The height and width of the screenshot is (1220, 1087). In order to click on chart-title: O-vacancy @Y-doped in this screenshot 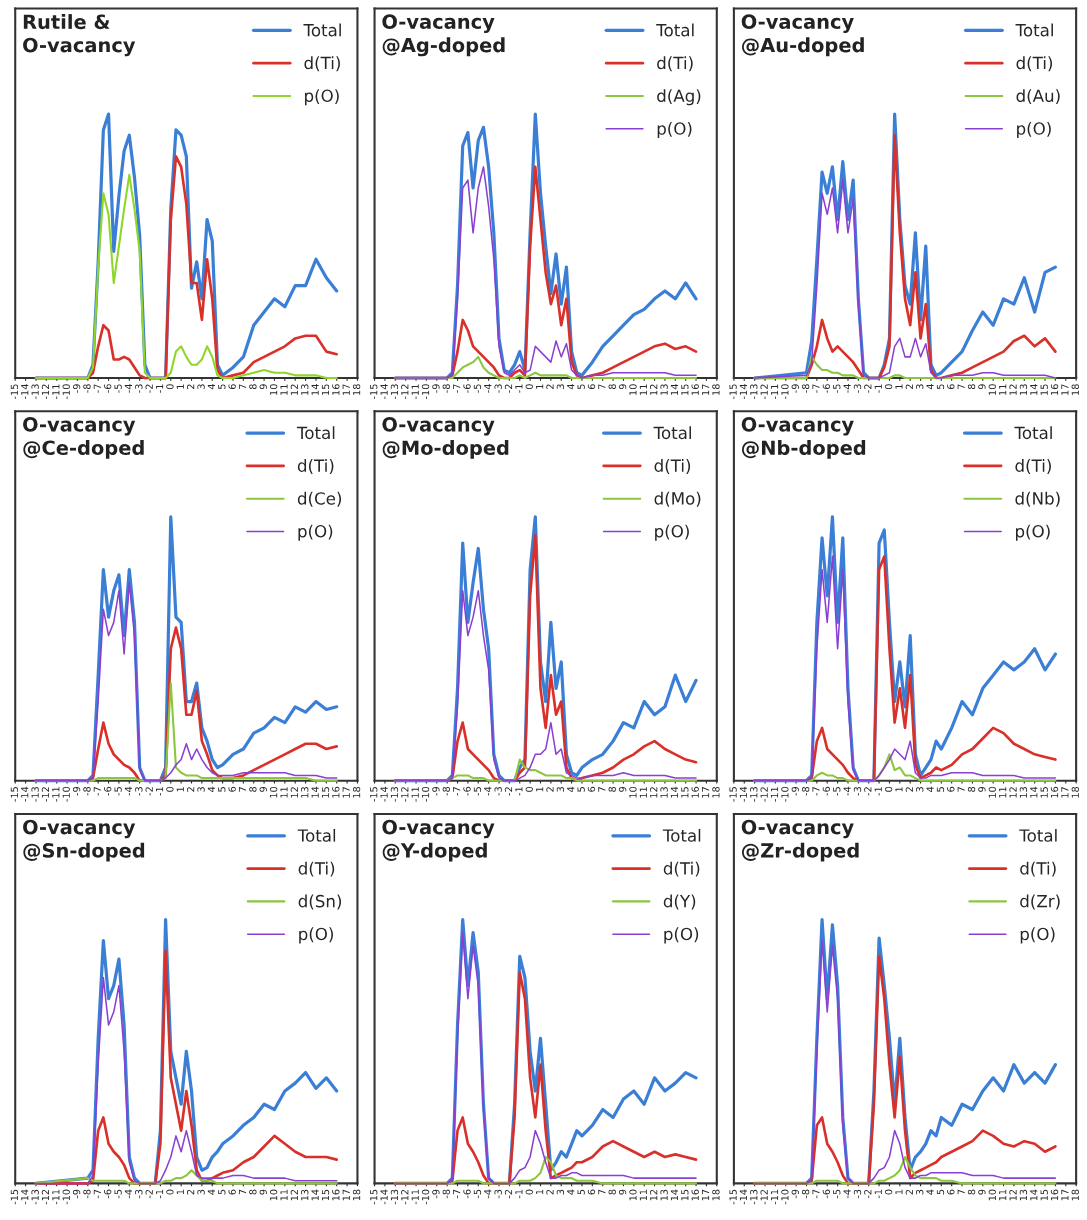, I will do `click(438, 840)`.